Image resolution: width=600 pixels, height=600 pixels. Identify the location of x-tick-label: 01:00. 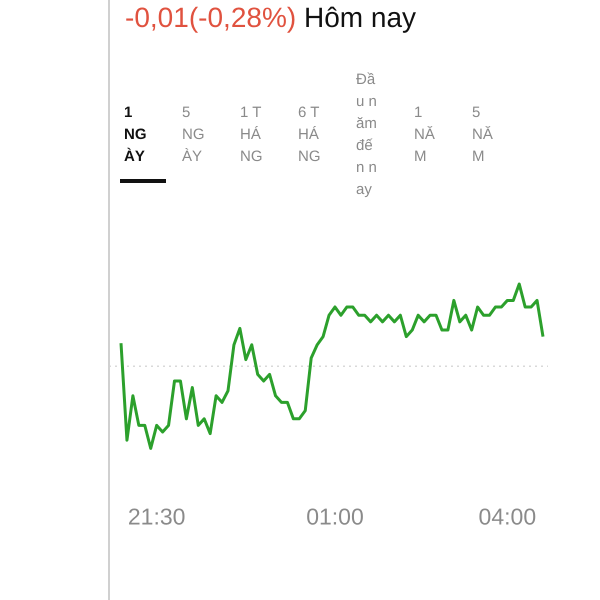
(335, 517).